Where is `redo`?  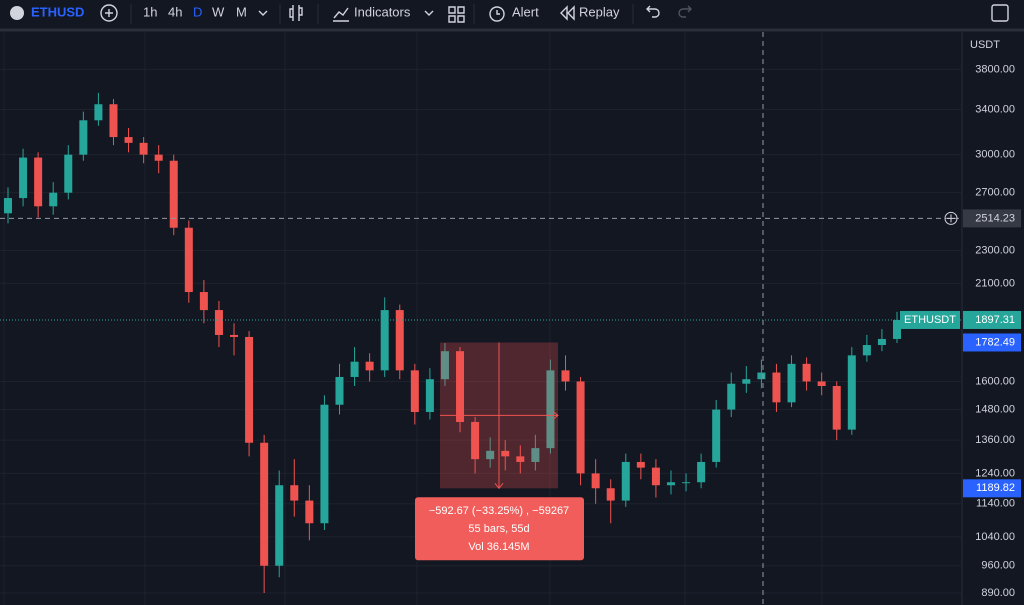 redo is located at coordinates (685, 11).